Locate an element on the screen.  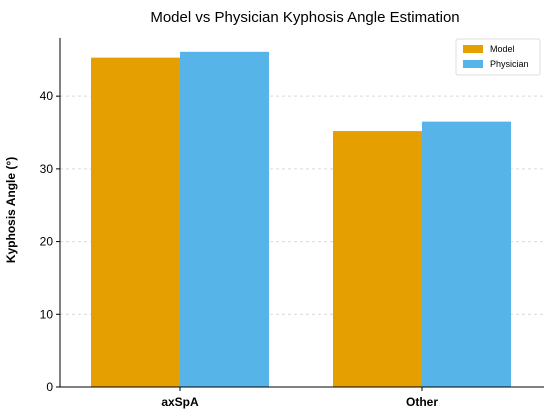
x-ticks: axSpA Other is located at coordinates (299, 398).